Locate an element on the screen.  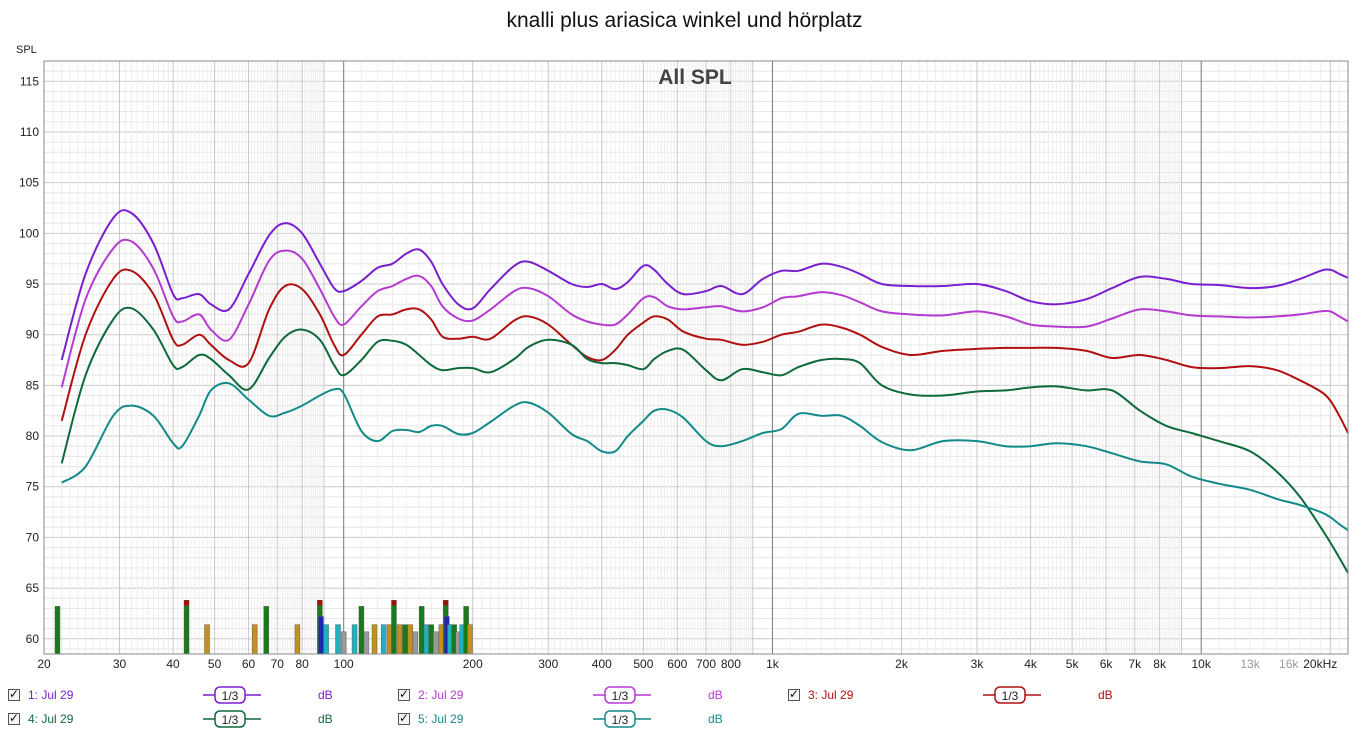
x-tick-label: 10k is located at coordinates (1202, 664).